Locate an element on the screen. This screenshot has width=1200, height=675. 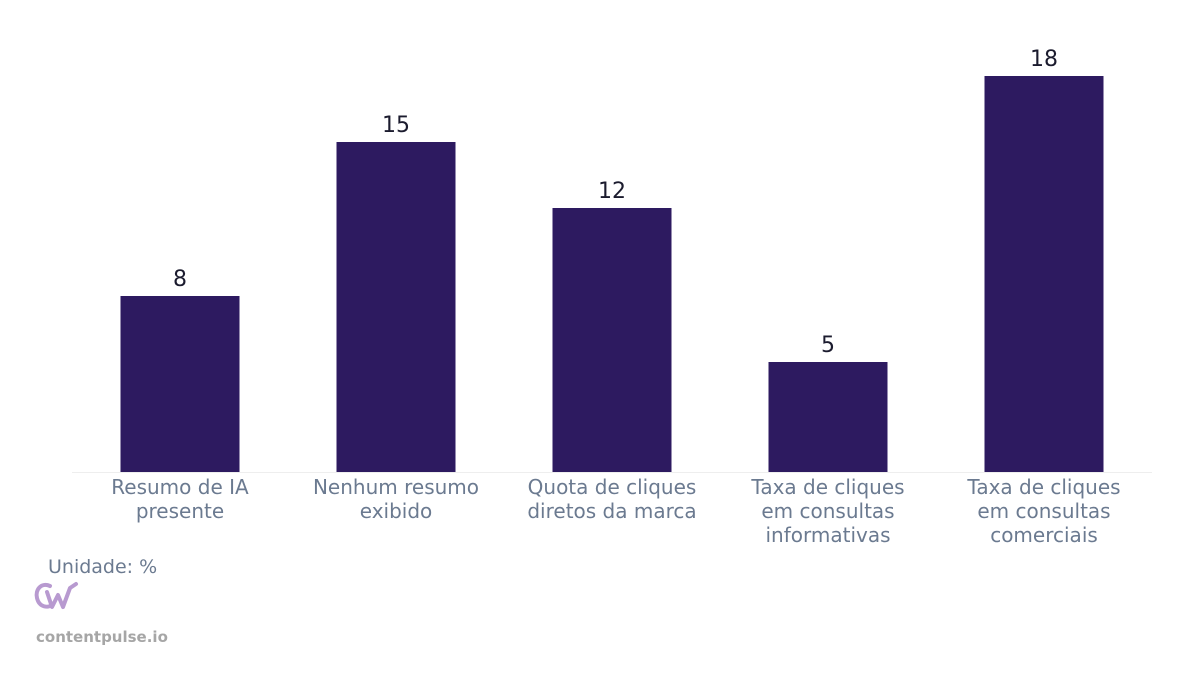
x-tick-label-4: Taxa de cliques em consultas comerciais is located at coordinates (1044, 511).